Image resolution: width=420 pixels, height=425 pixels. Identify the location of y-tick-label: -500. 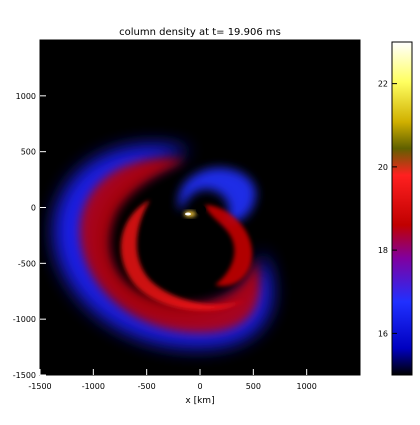
(27, 263).